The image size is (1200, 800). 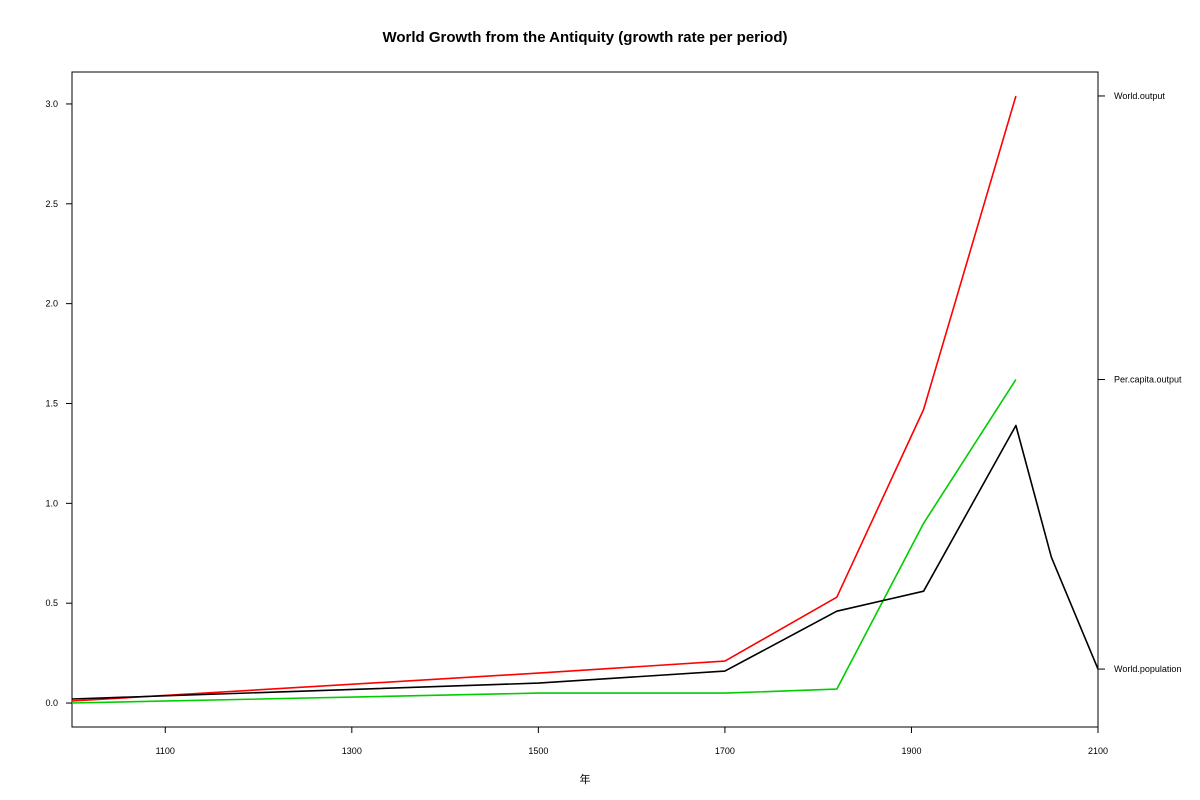 I want to click on x-tick-label: 1700, so click(x=725, y=751).